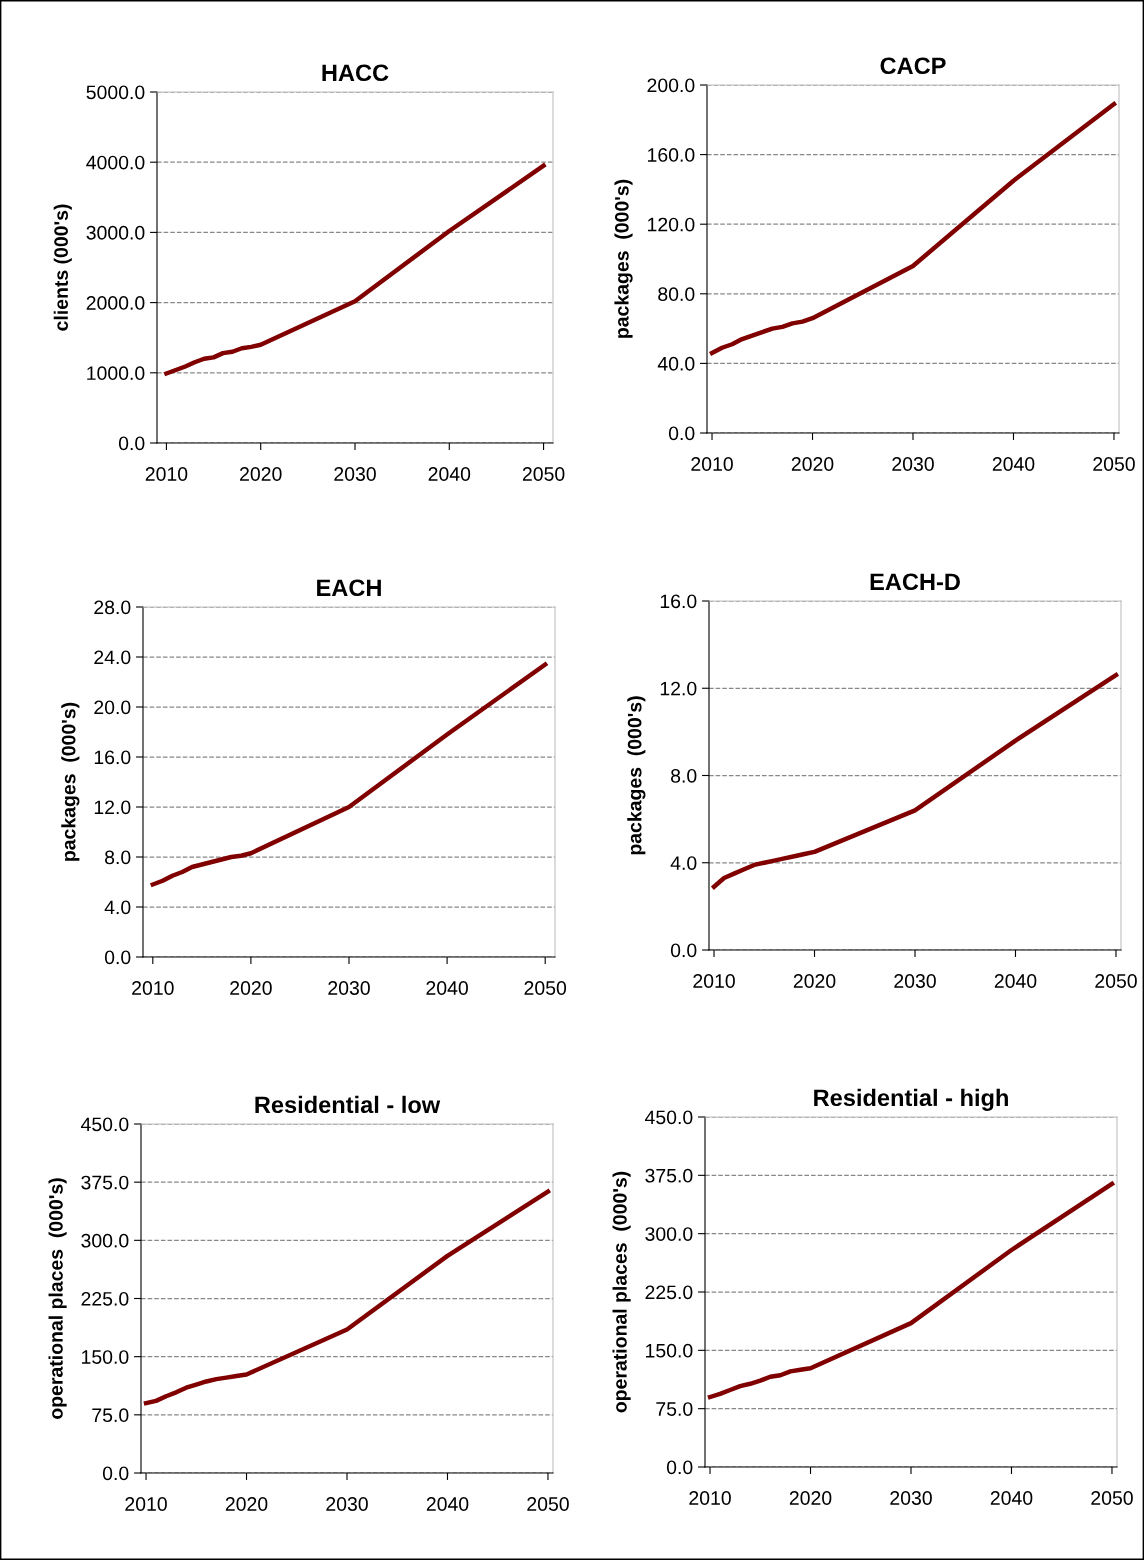  I want to click on y-tick-label: 24.0, so click(112, 657).